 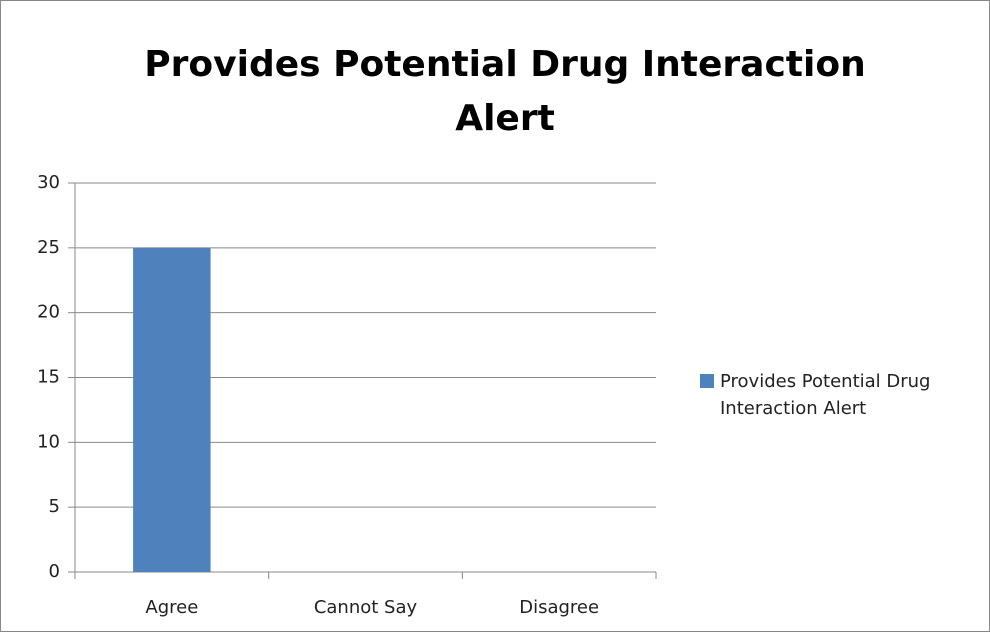 I want to click on x-tick-label: Cannot Say, so click(x=366, y=607).